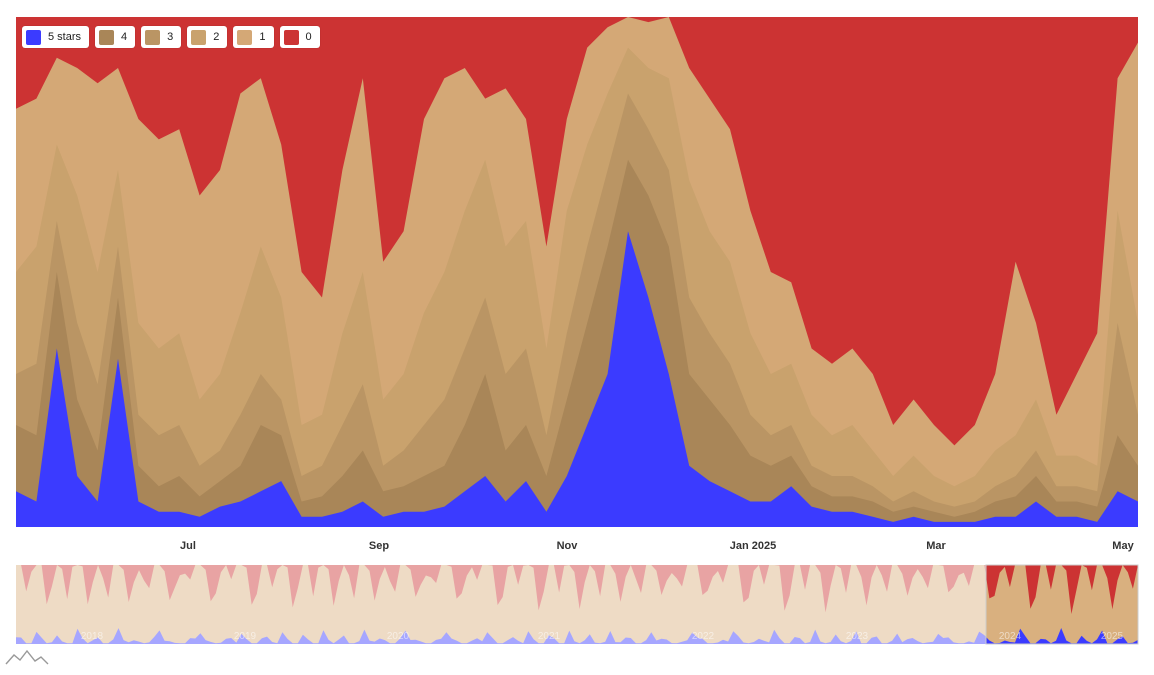  Describe the element at coordinates (703, 636) in the screenshot. I see `navigator-year-label: 2022` at that location.